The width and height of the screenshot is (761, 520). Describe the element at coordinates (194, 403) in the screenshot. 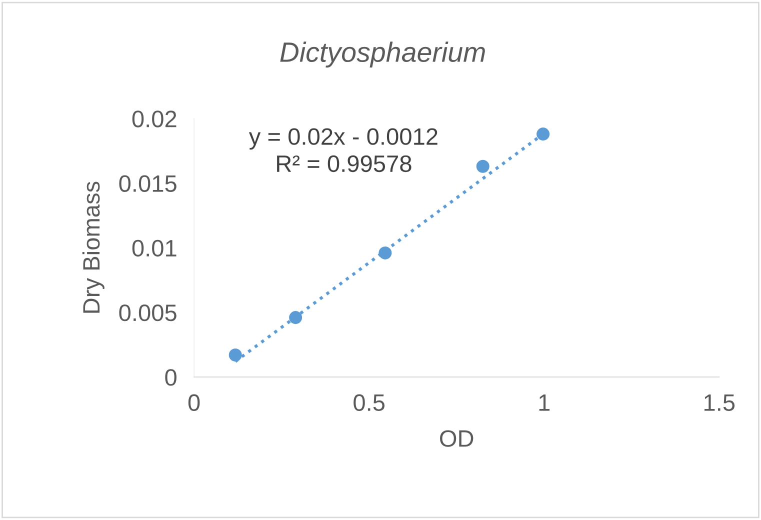

I see `x-tick-label: 0` at that location.